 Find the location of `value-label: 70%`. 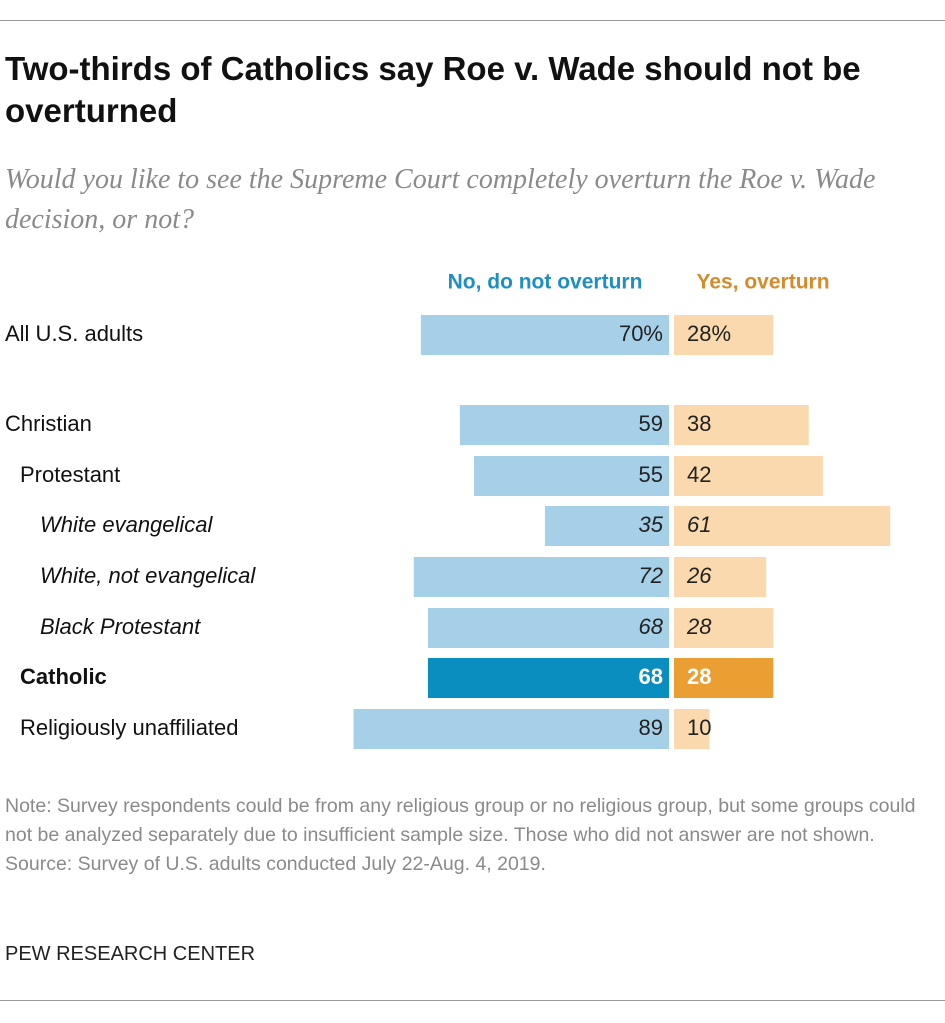

value-label: 70% is located at coordinates (641, 333).